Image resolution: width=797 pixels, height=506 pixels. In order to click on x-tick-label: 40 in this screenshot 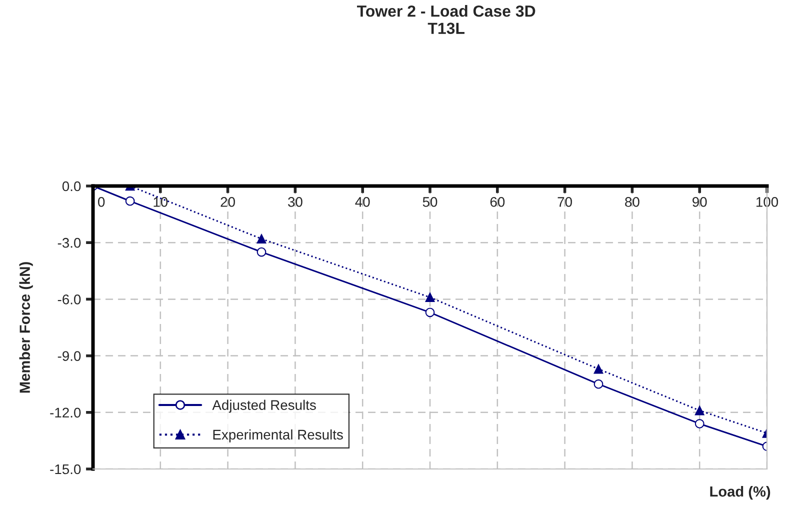, I will do `click(362, 202)`.